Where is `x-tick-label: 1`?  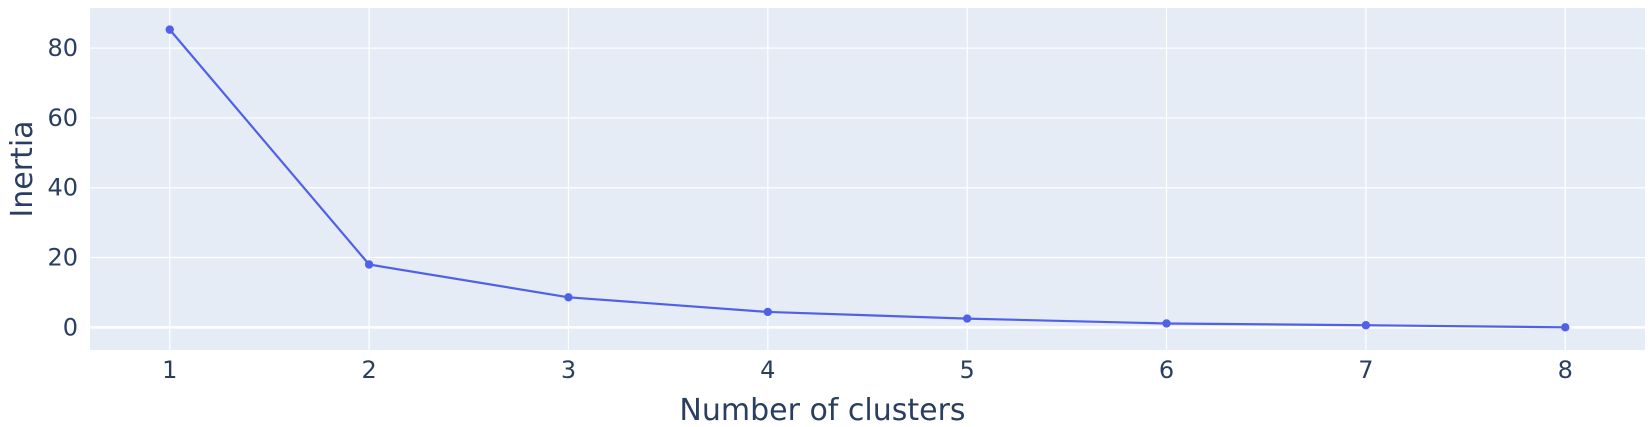
x-tick-label: 1 is located at coordinates (169, 370).